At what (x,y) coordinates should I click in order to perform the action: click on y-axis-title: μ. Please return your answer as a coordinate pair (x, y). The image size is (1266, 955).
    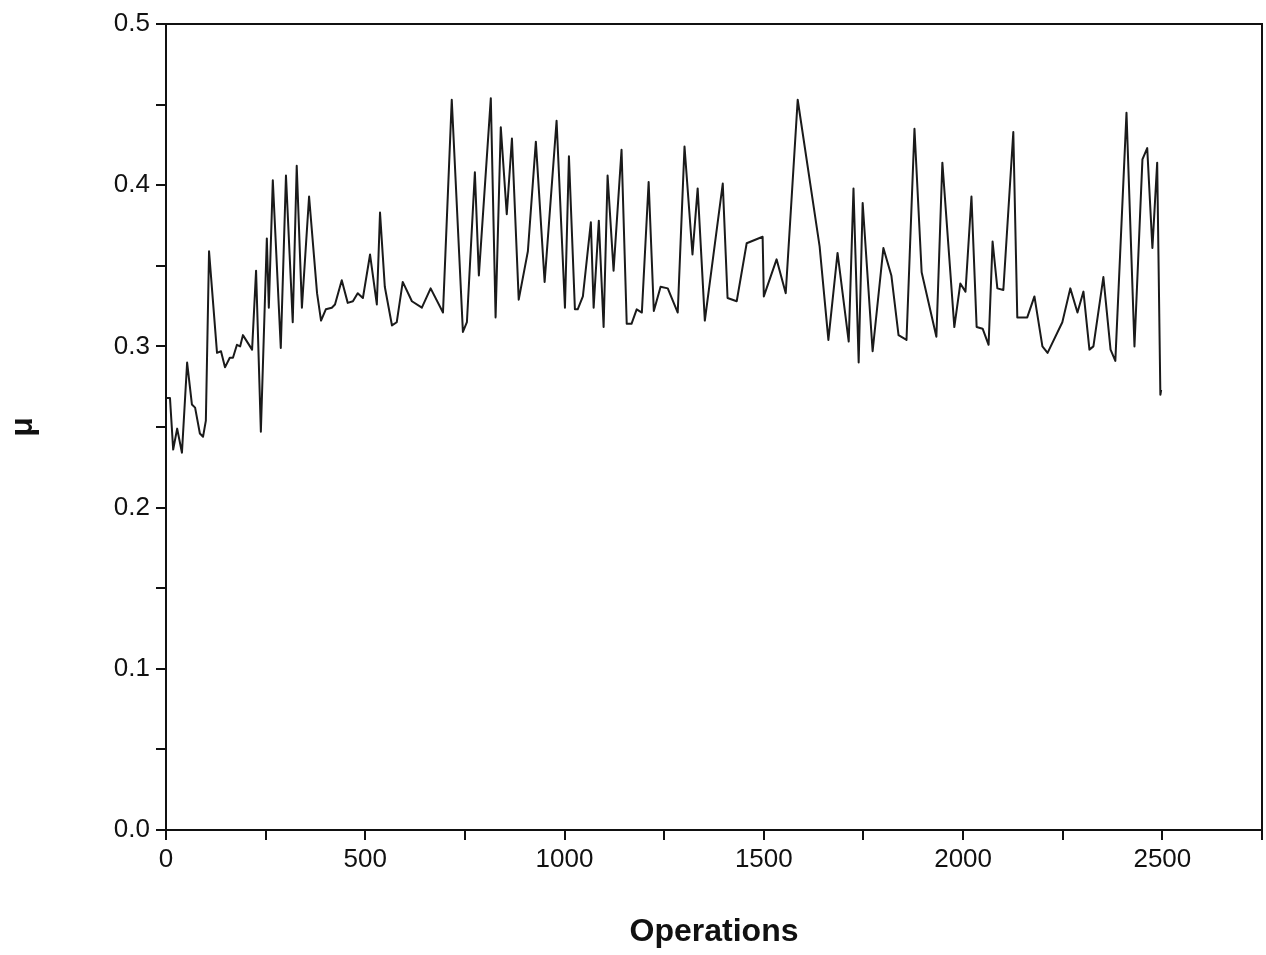
    Looking at the image, I should click on (21, 427).